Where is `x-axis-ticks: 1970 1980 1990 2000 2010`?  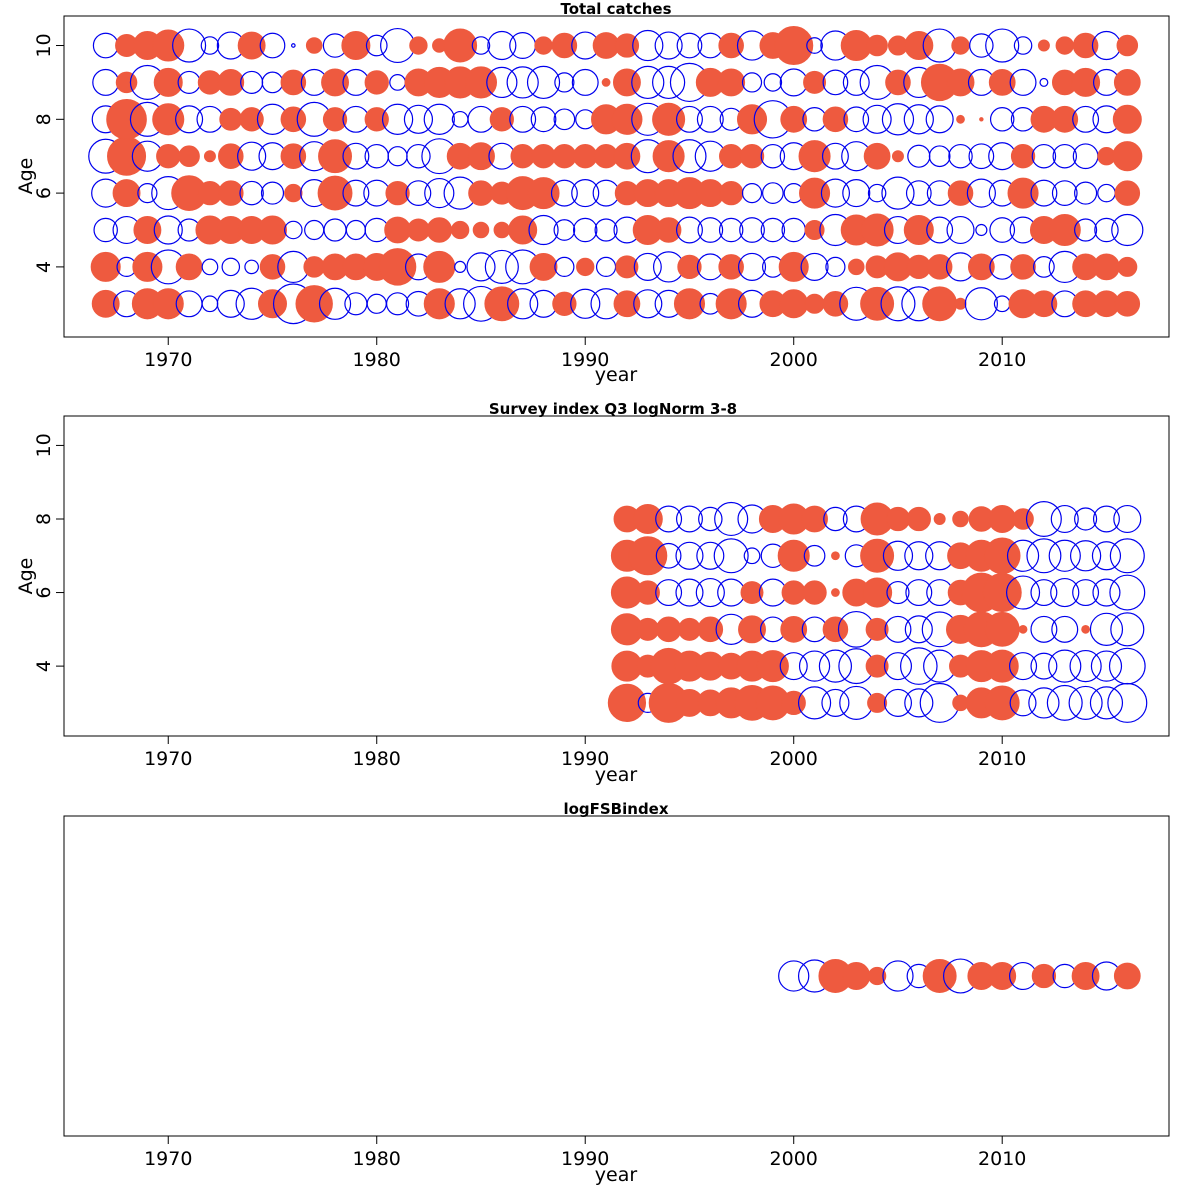 x-axis-ticks: 1970 1980 1990 2000 2010 is located at coordinates (585, 1153).